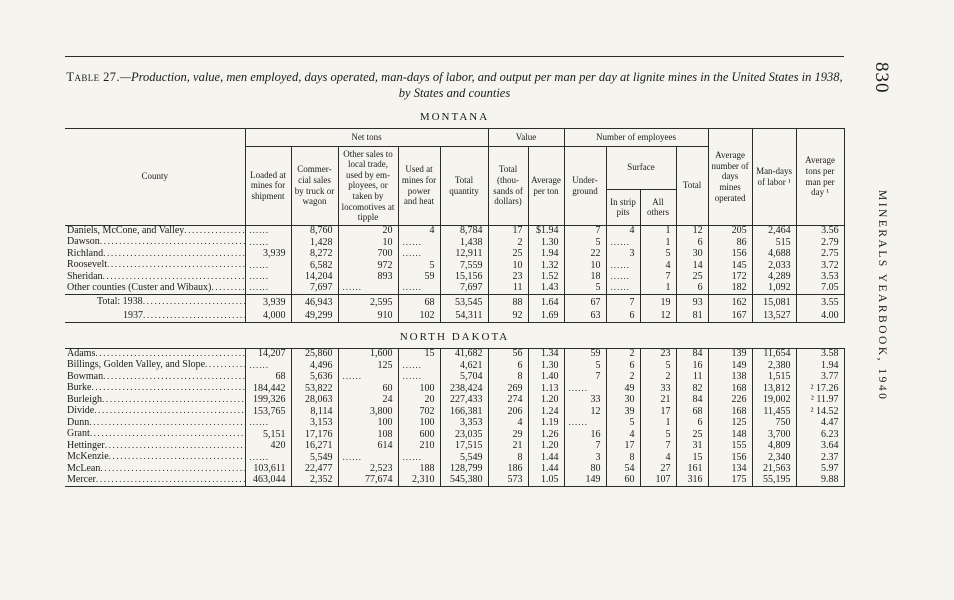 The width and height of the screenshot is (954, 600). I want to click on value-cell: 22,477, so click(314, 469).